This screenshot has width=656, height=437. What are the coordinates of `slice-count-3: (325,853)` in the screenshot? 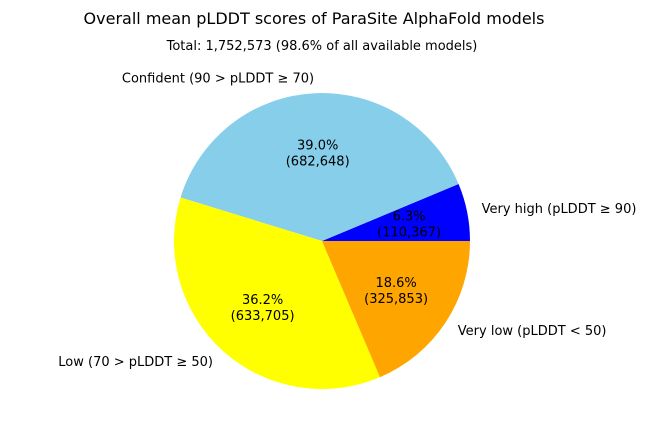 It's located at (396, 299).